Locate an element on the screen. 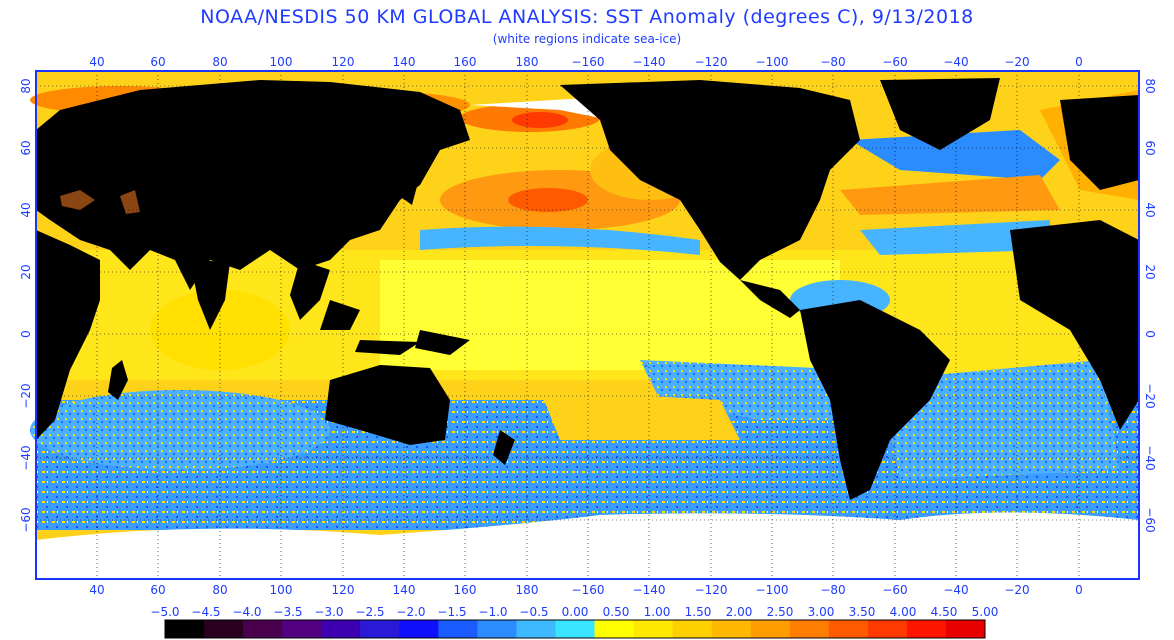 The height and width of the screenshot is (640, 1174). colorbar-label: −5.0 is located at coordinates (164, 612).